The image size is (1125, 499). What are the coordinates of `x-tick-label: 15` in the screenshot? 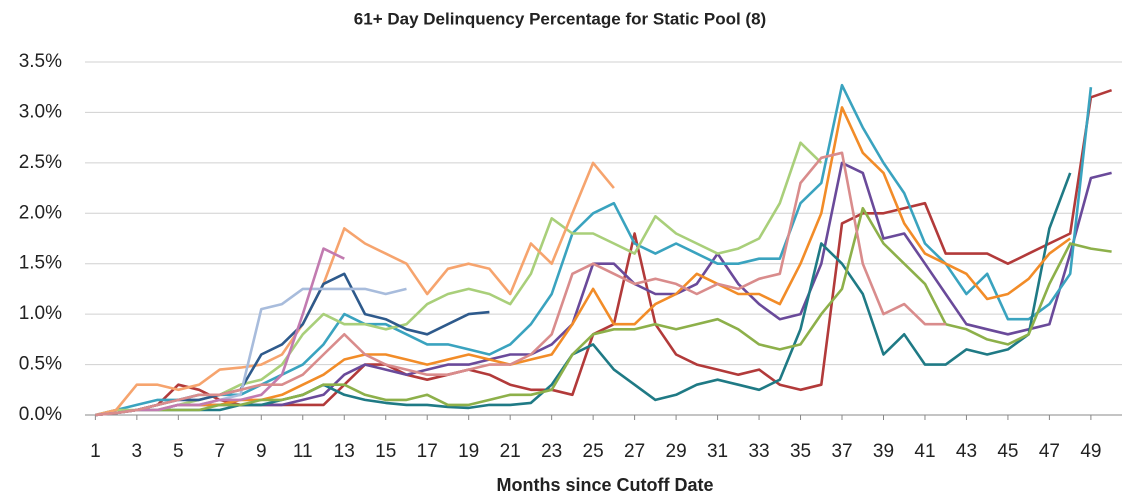 It's located at (385, 451).